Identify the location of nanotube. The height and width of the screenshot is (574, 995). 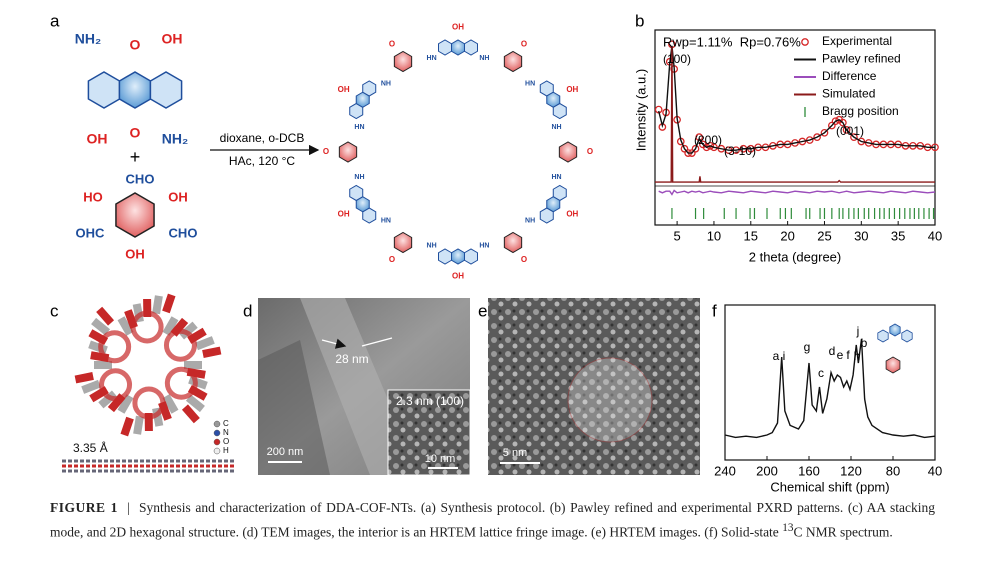
(294, 407).